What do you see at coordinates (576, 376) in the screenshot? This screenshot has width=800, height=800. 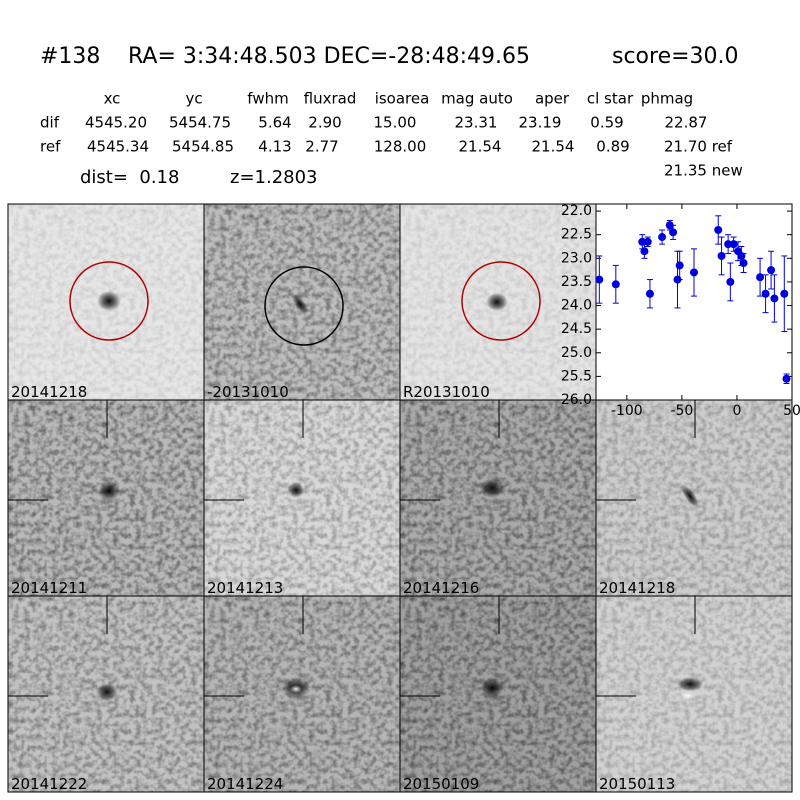 I see `y-tick-label: 25.5` at bounding box center [576, 376].